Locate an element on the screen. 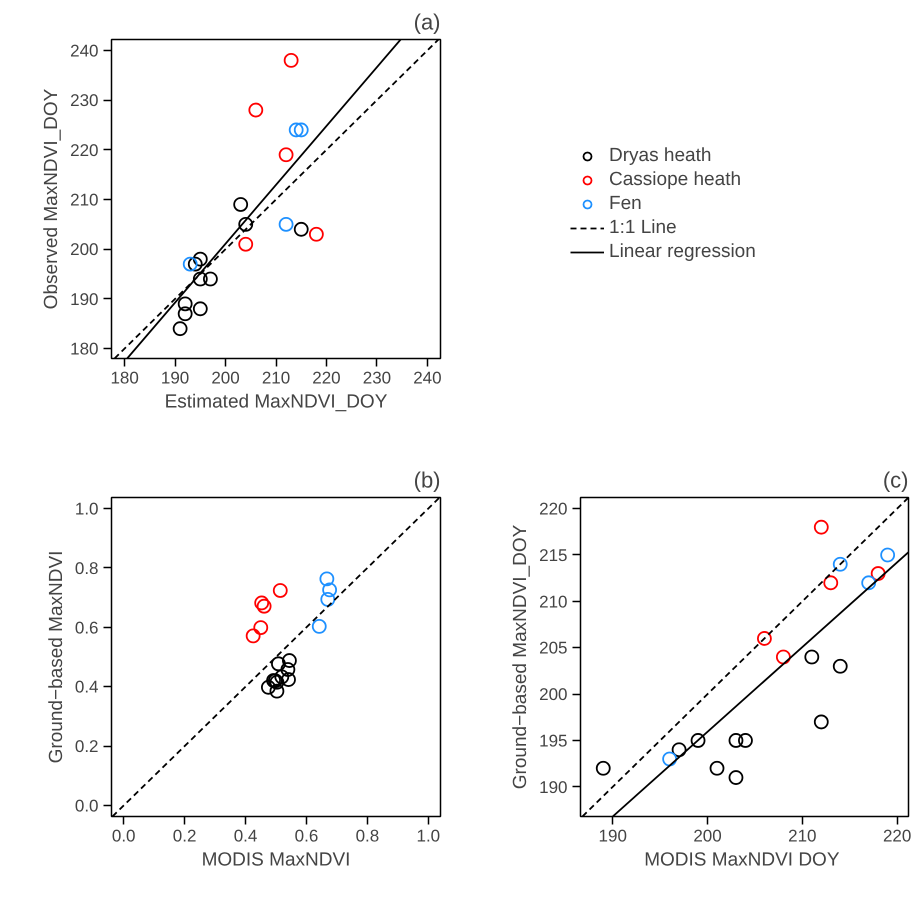  y-tick-label: 0.2 is located at coordinates (86, 746).